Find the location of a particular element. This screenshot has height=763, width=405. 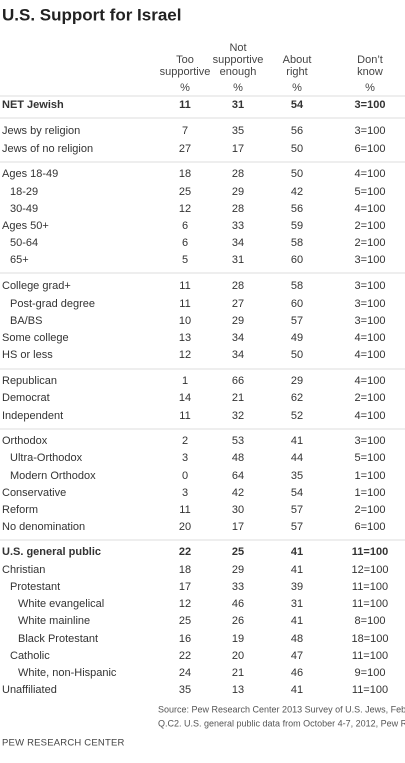

cell-value: 64 is located at coordinates (238, 476).